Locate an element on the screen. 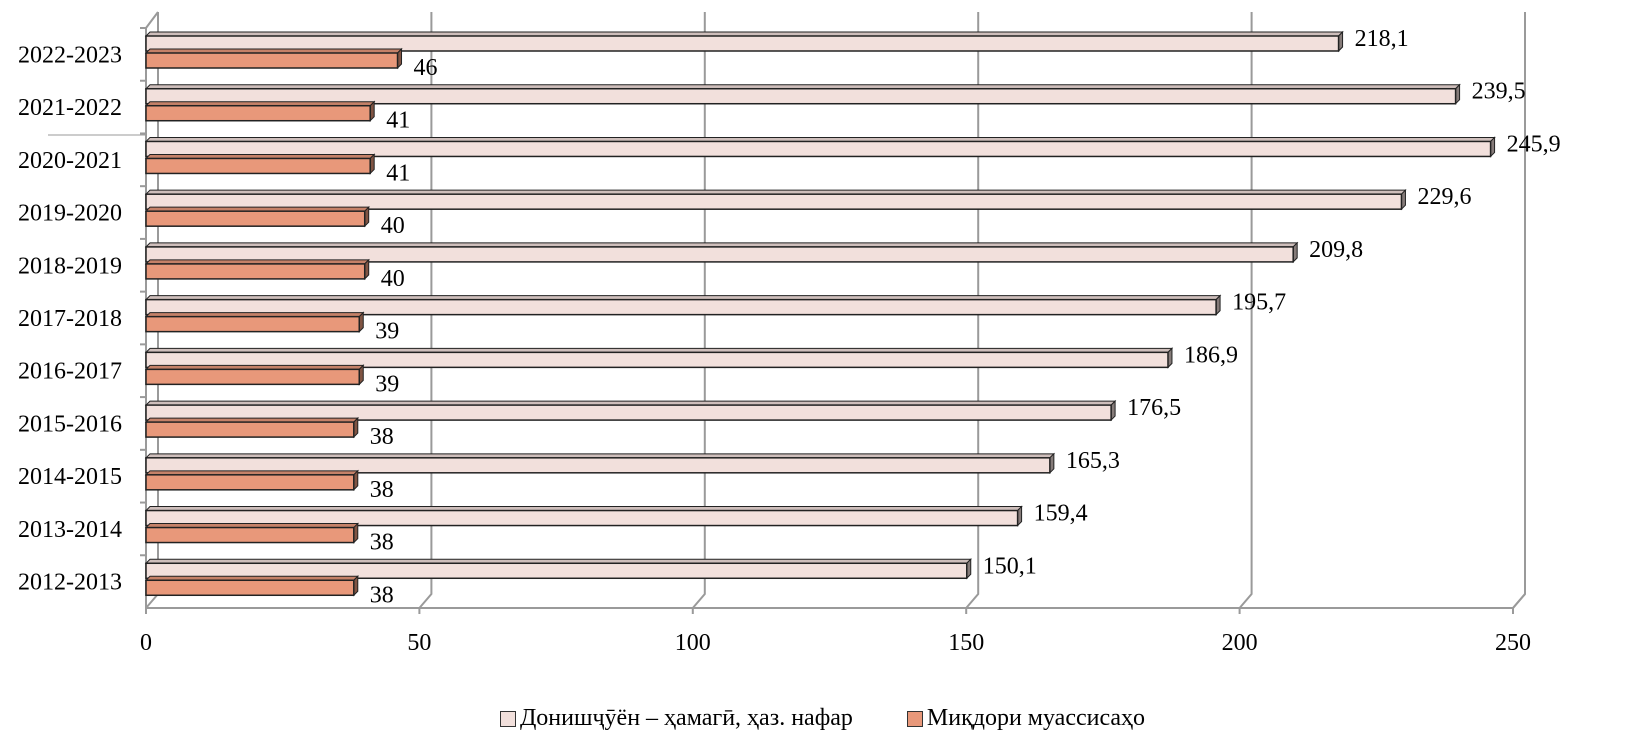 Image resolution: width=1645 pixels, height=747 pixels. y-category-label: 2022-2023 is located at coordinates (70, 55).